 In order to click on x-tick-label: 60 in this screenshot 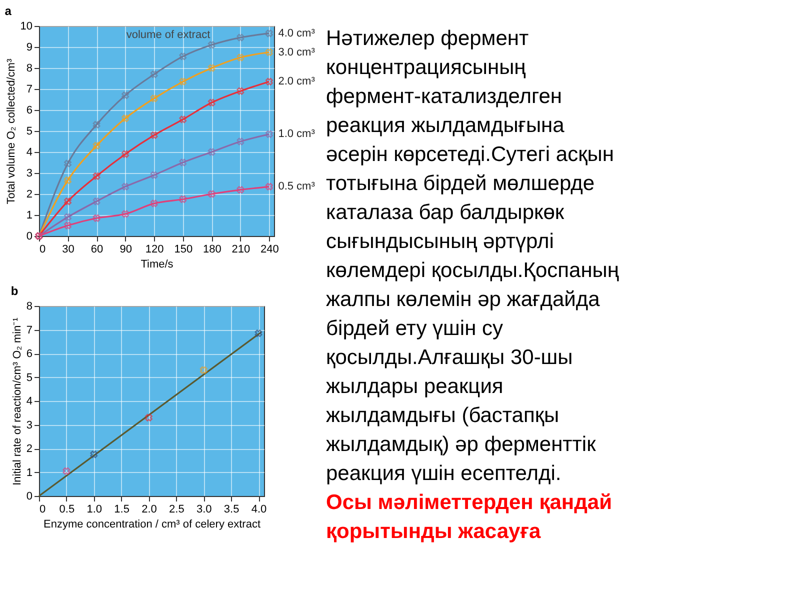, I will do `click(97, 250)`.